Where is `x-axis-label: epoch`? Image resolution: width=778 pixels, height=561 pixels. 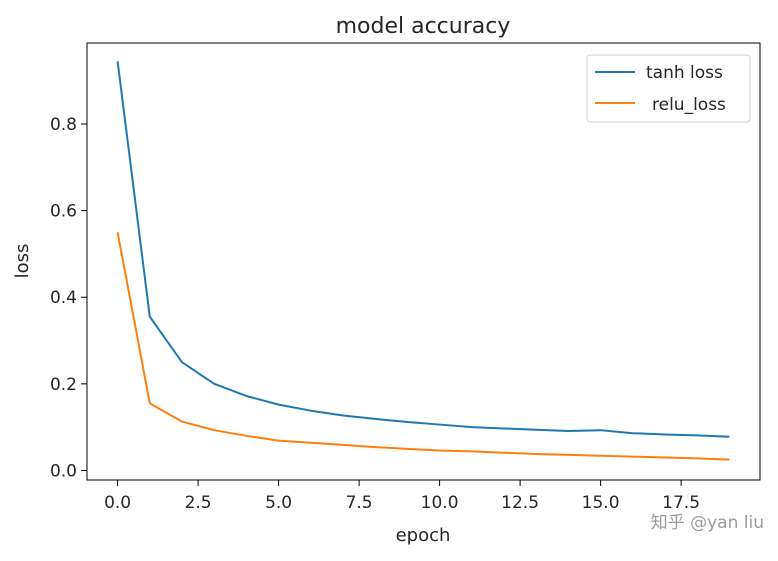
x-axis-label: epoch is located at coordinates (423, 535).